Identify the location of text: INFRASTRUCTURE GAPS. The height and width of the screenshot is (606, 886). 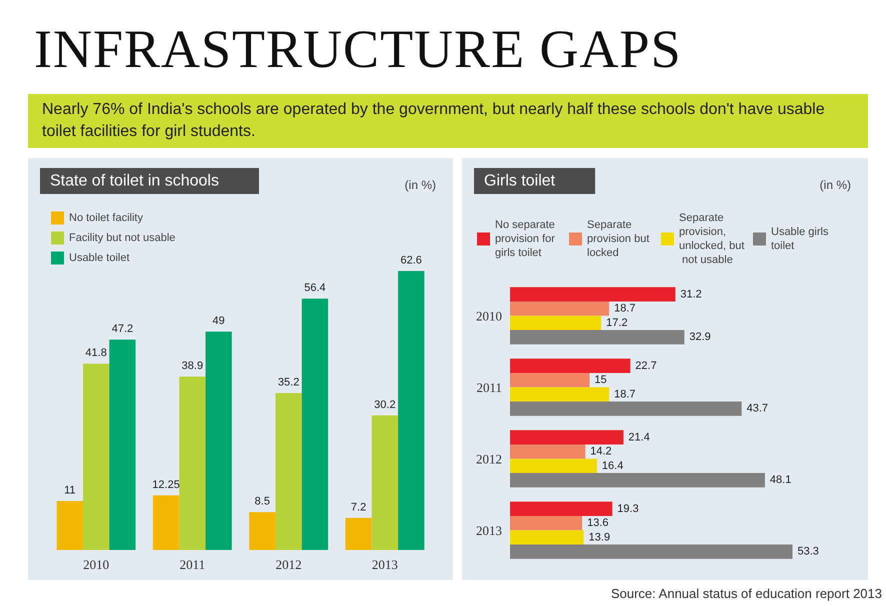
(358, 49).